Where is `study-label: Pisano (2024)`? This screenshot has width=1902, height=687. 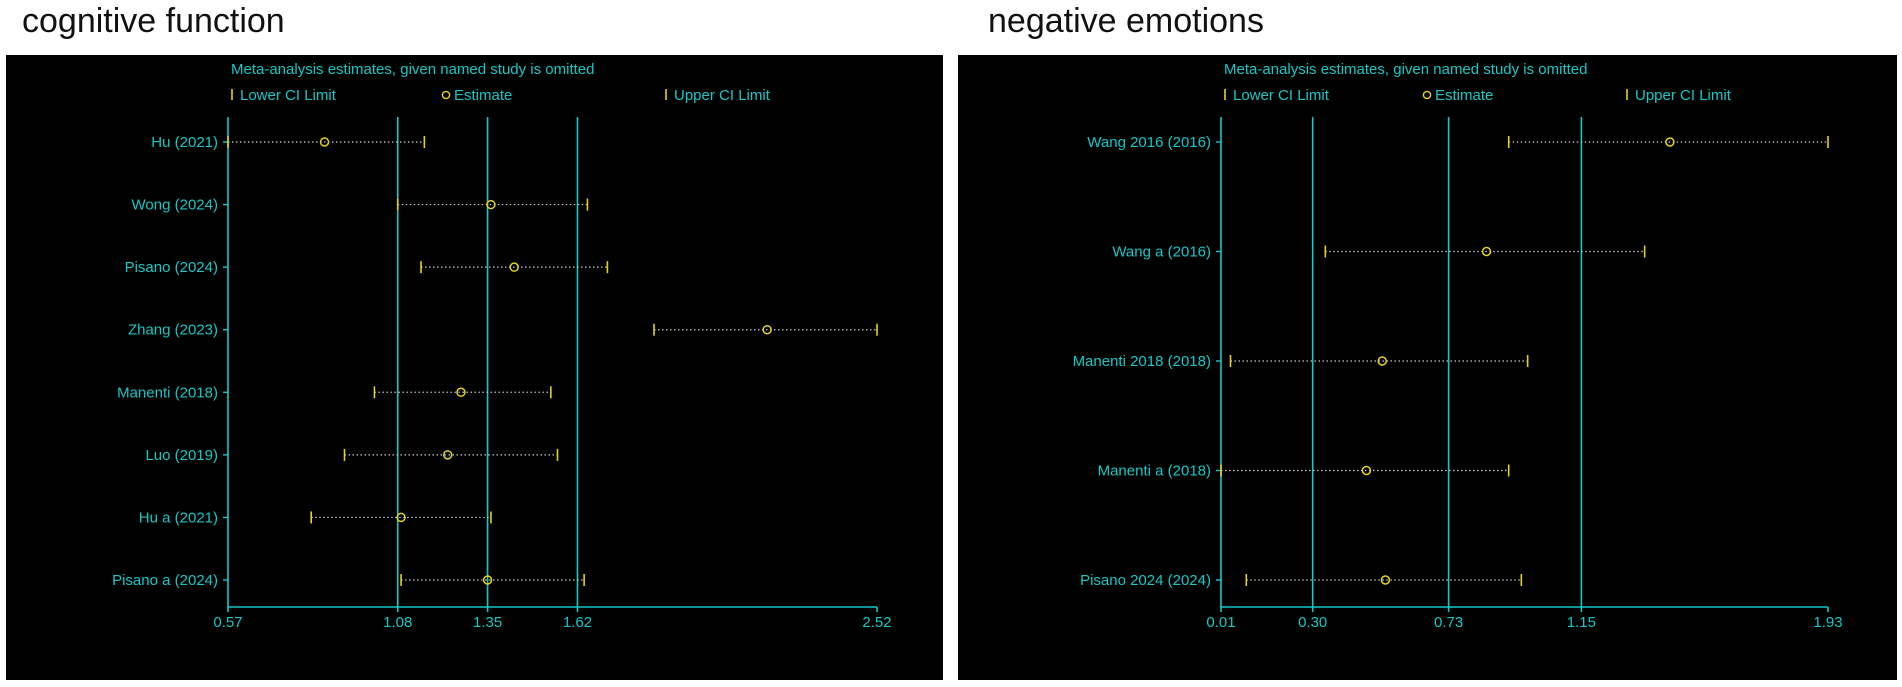
study-label: Pisano (2024) is located at coordinates (171, 267).